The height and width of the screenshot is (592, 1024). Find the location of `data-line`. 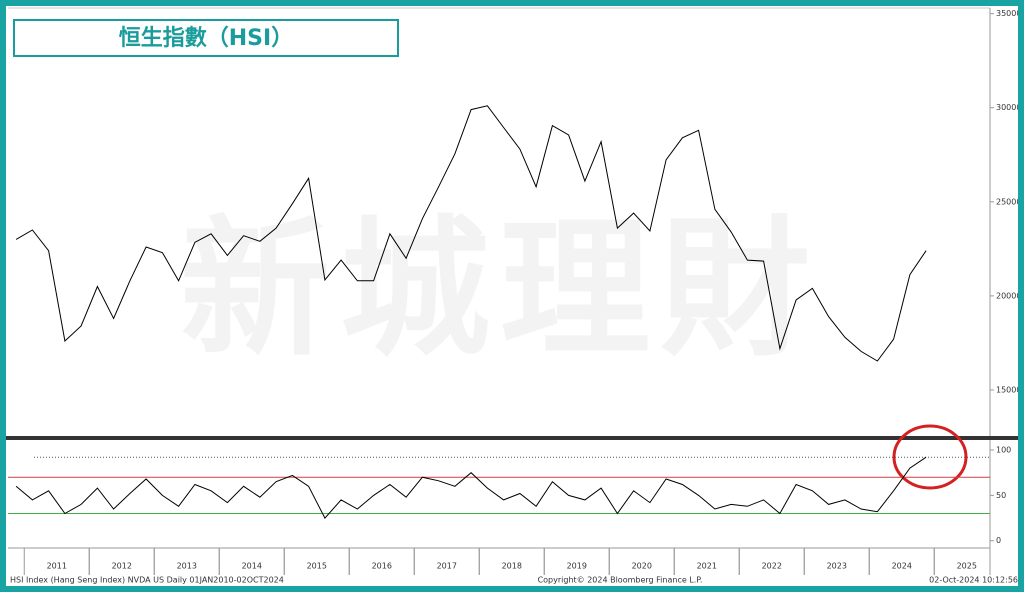

data-line is located at coordinates (471, 487).